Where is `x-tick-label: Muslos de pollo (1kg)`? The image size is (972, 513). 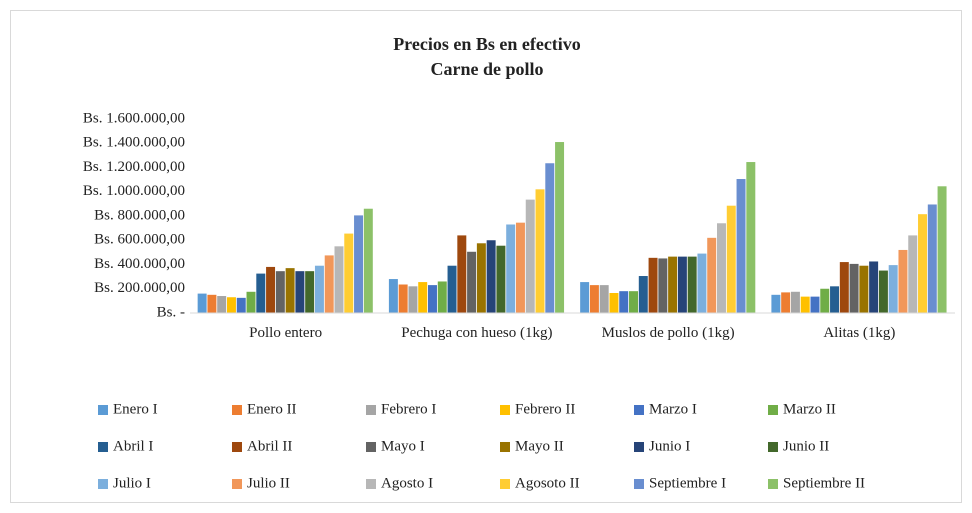 x-tick-label: Muslos de pollo (1kg) is located at coordinates (668, 333).